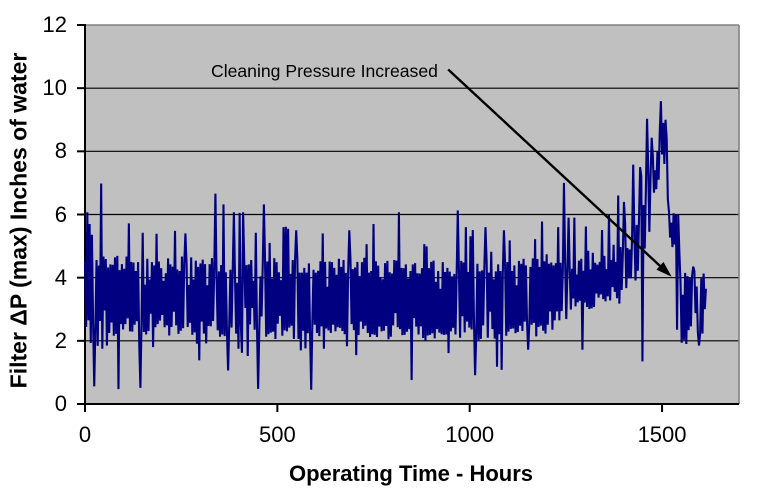  Describe the element at coordinates (60, 151) in the screenshot. I see `y-tick-label: 8` at that location.